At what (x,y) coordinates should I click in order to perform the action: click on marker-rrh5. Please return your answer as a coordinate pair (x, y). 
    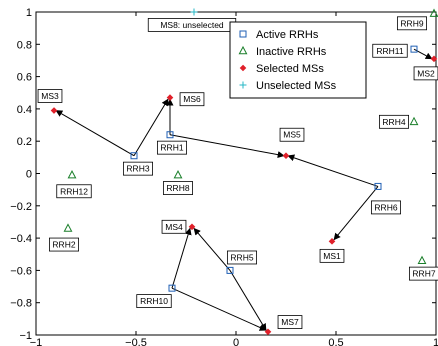
    Looking at the image, I should click on (230, 270).